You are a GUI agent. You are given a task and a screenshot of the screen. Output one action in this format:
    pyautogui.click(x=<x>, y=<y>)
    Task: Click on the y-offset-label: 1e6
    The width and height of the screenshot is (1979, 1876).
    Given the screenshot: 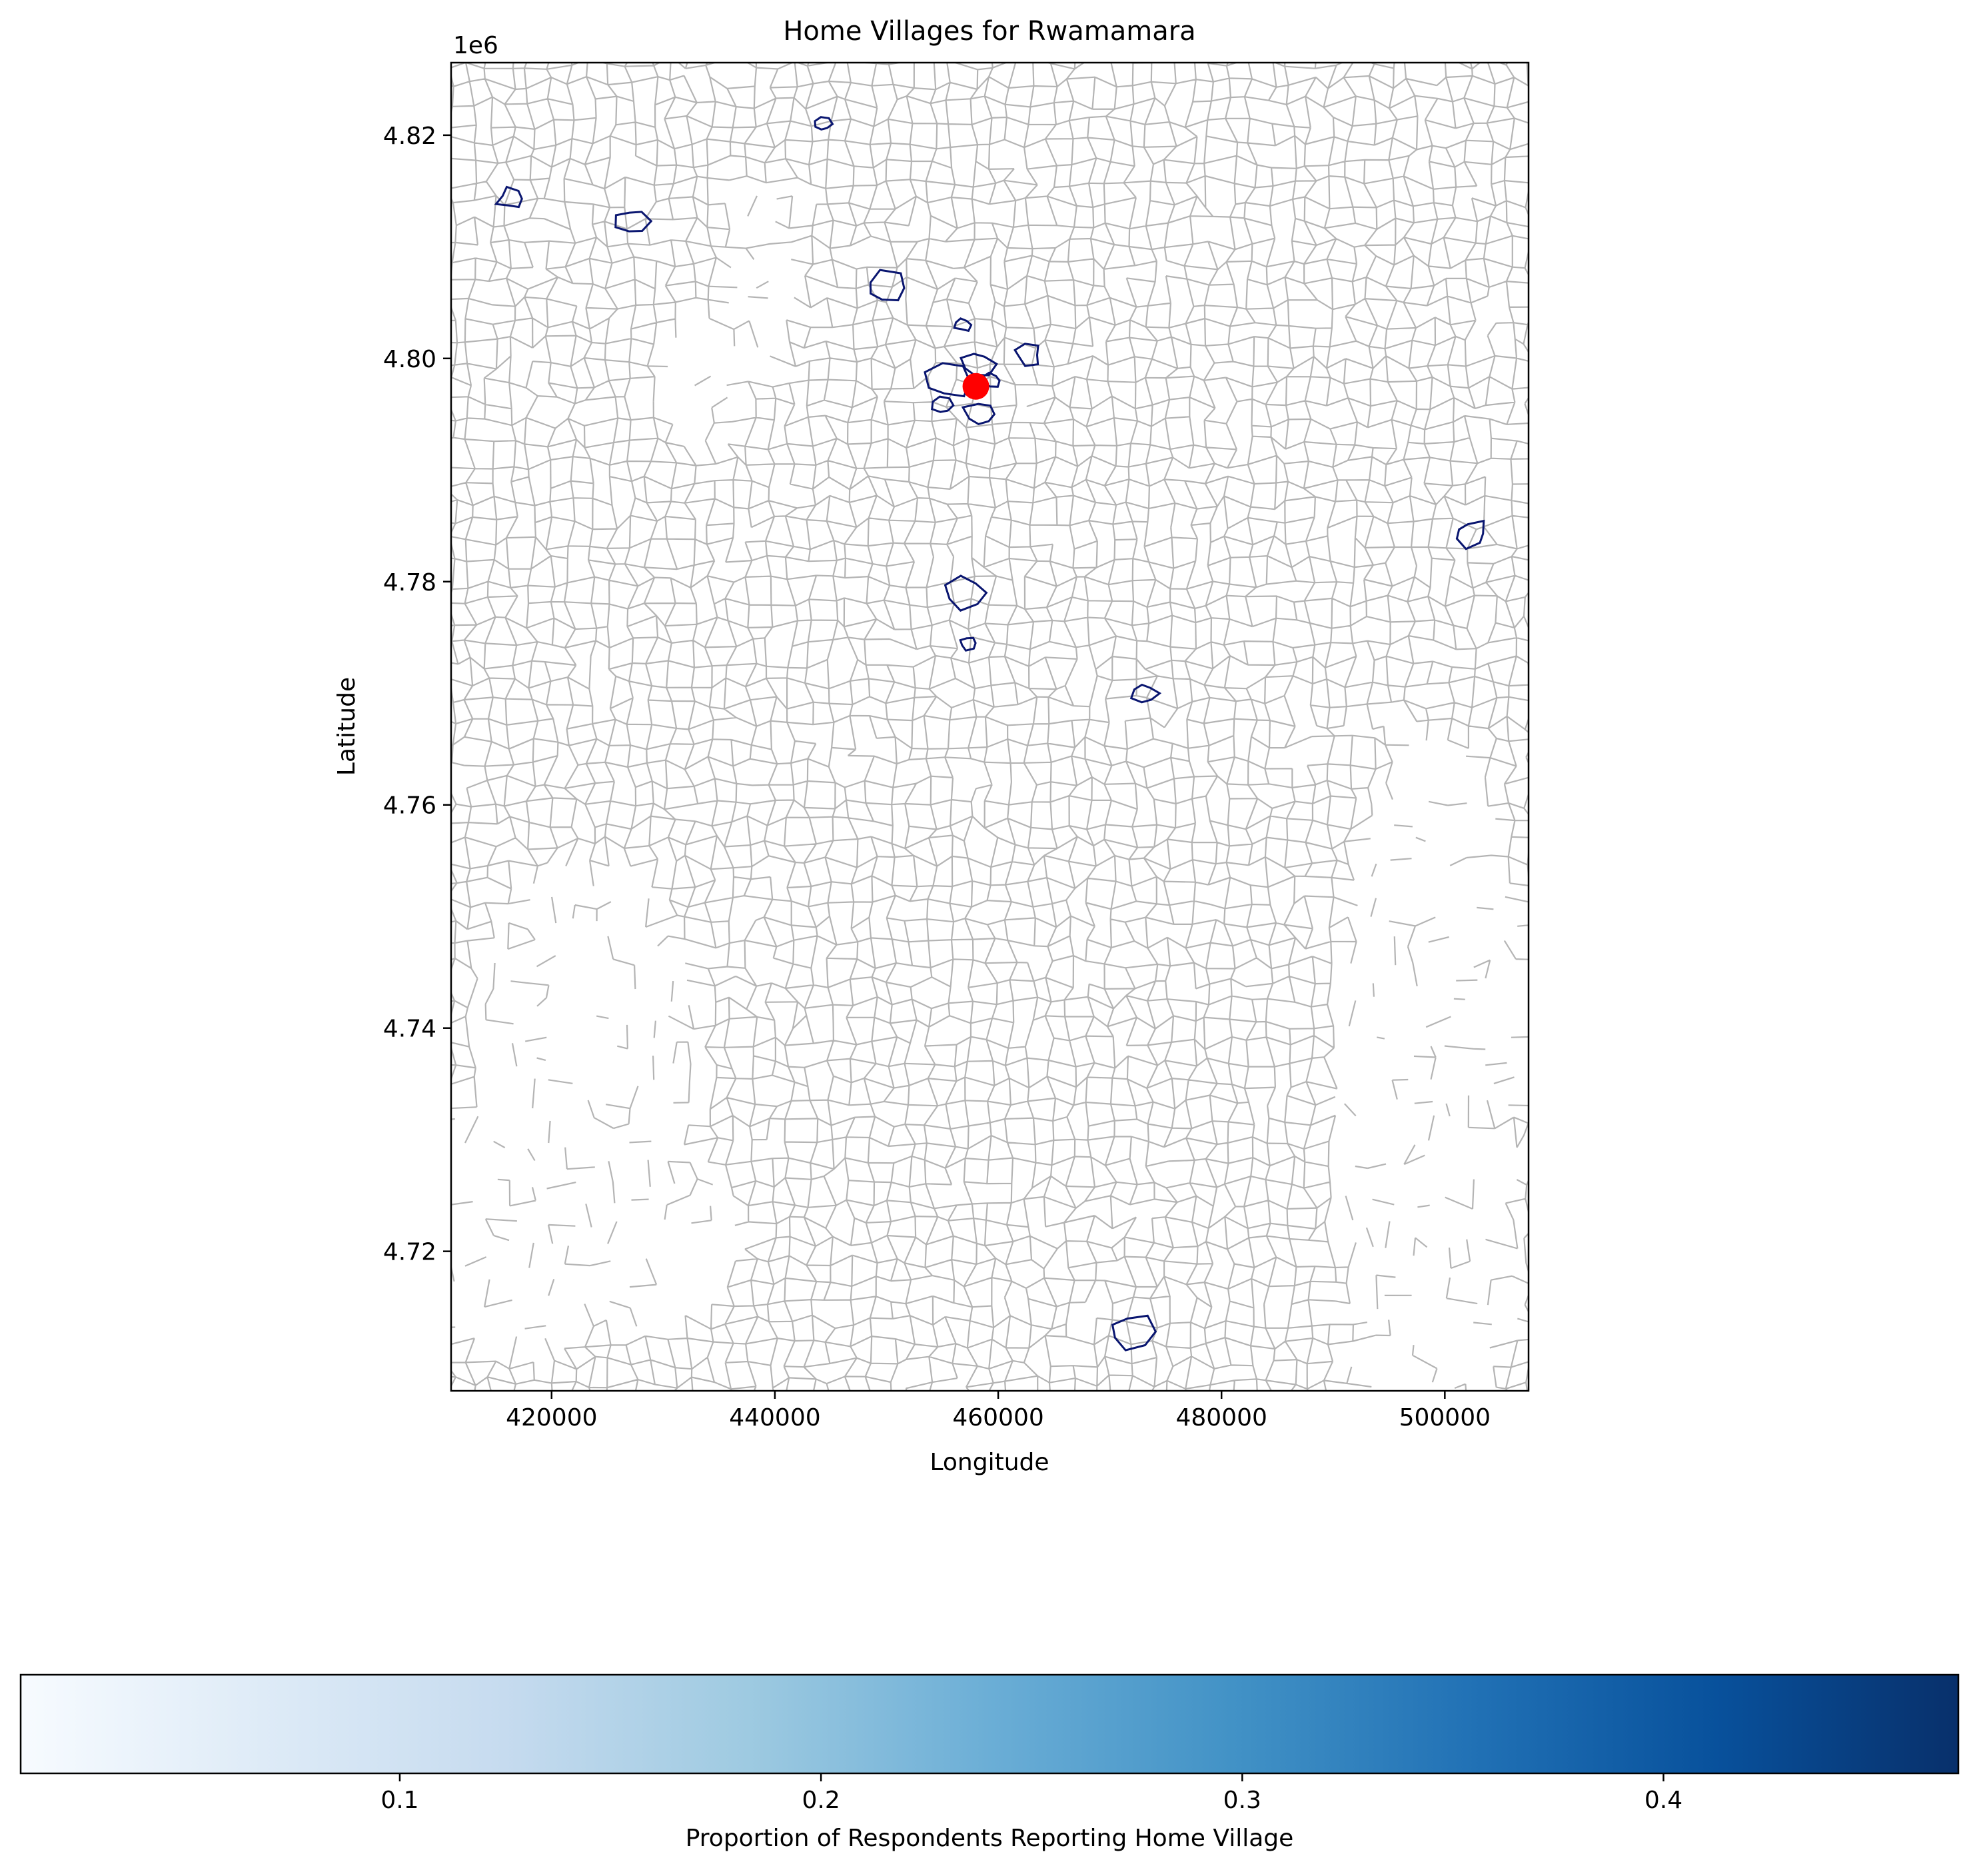 What is the action you would take?
    pyautogui.click(x=475, y=45)
    